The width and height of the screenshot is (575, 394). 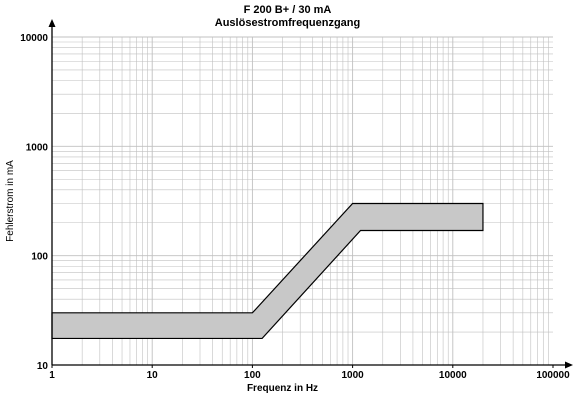 I want to click on x-tick-label: 10, so click(x=153, y=375).